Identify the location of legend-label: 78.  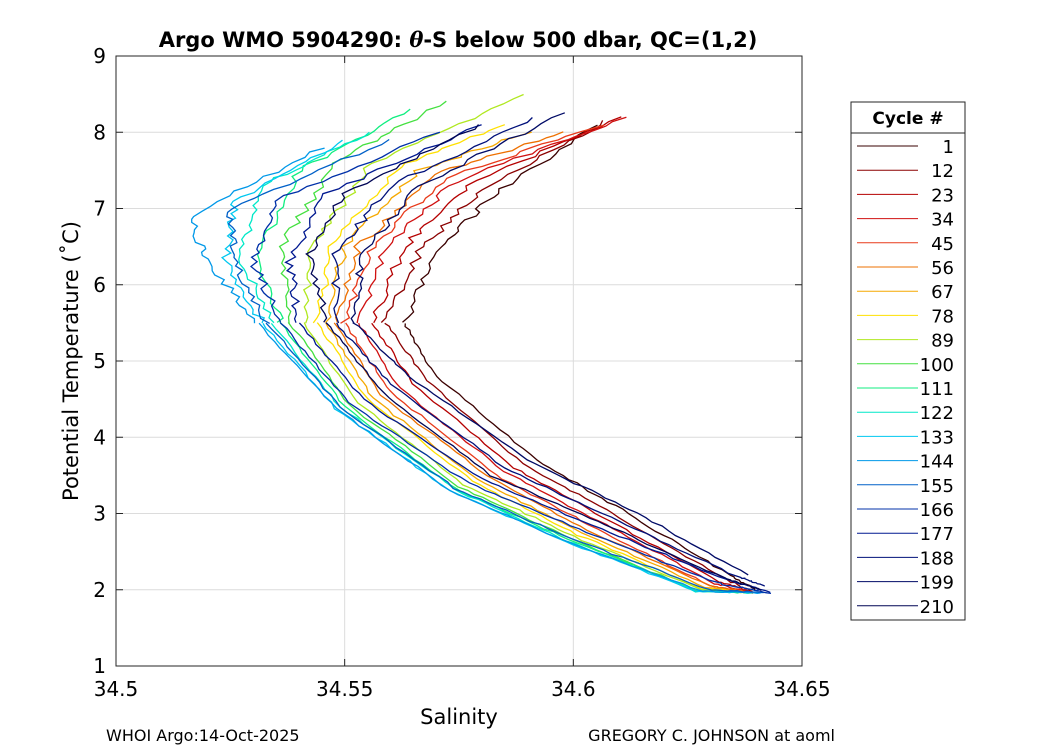
(942, 316).